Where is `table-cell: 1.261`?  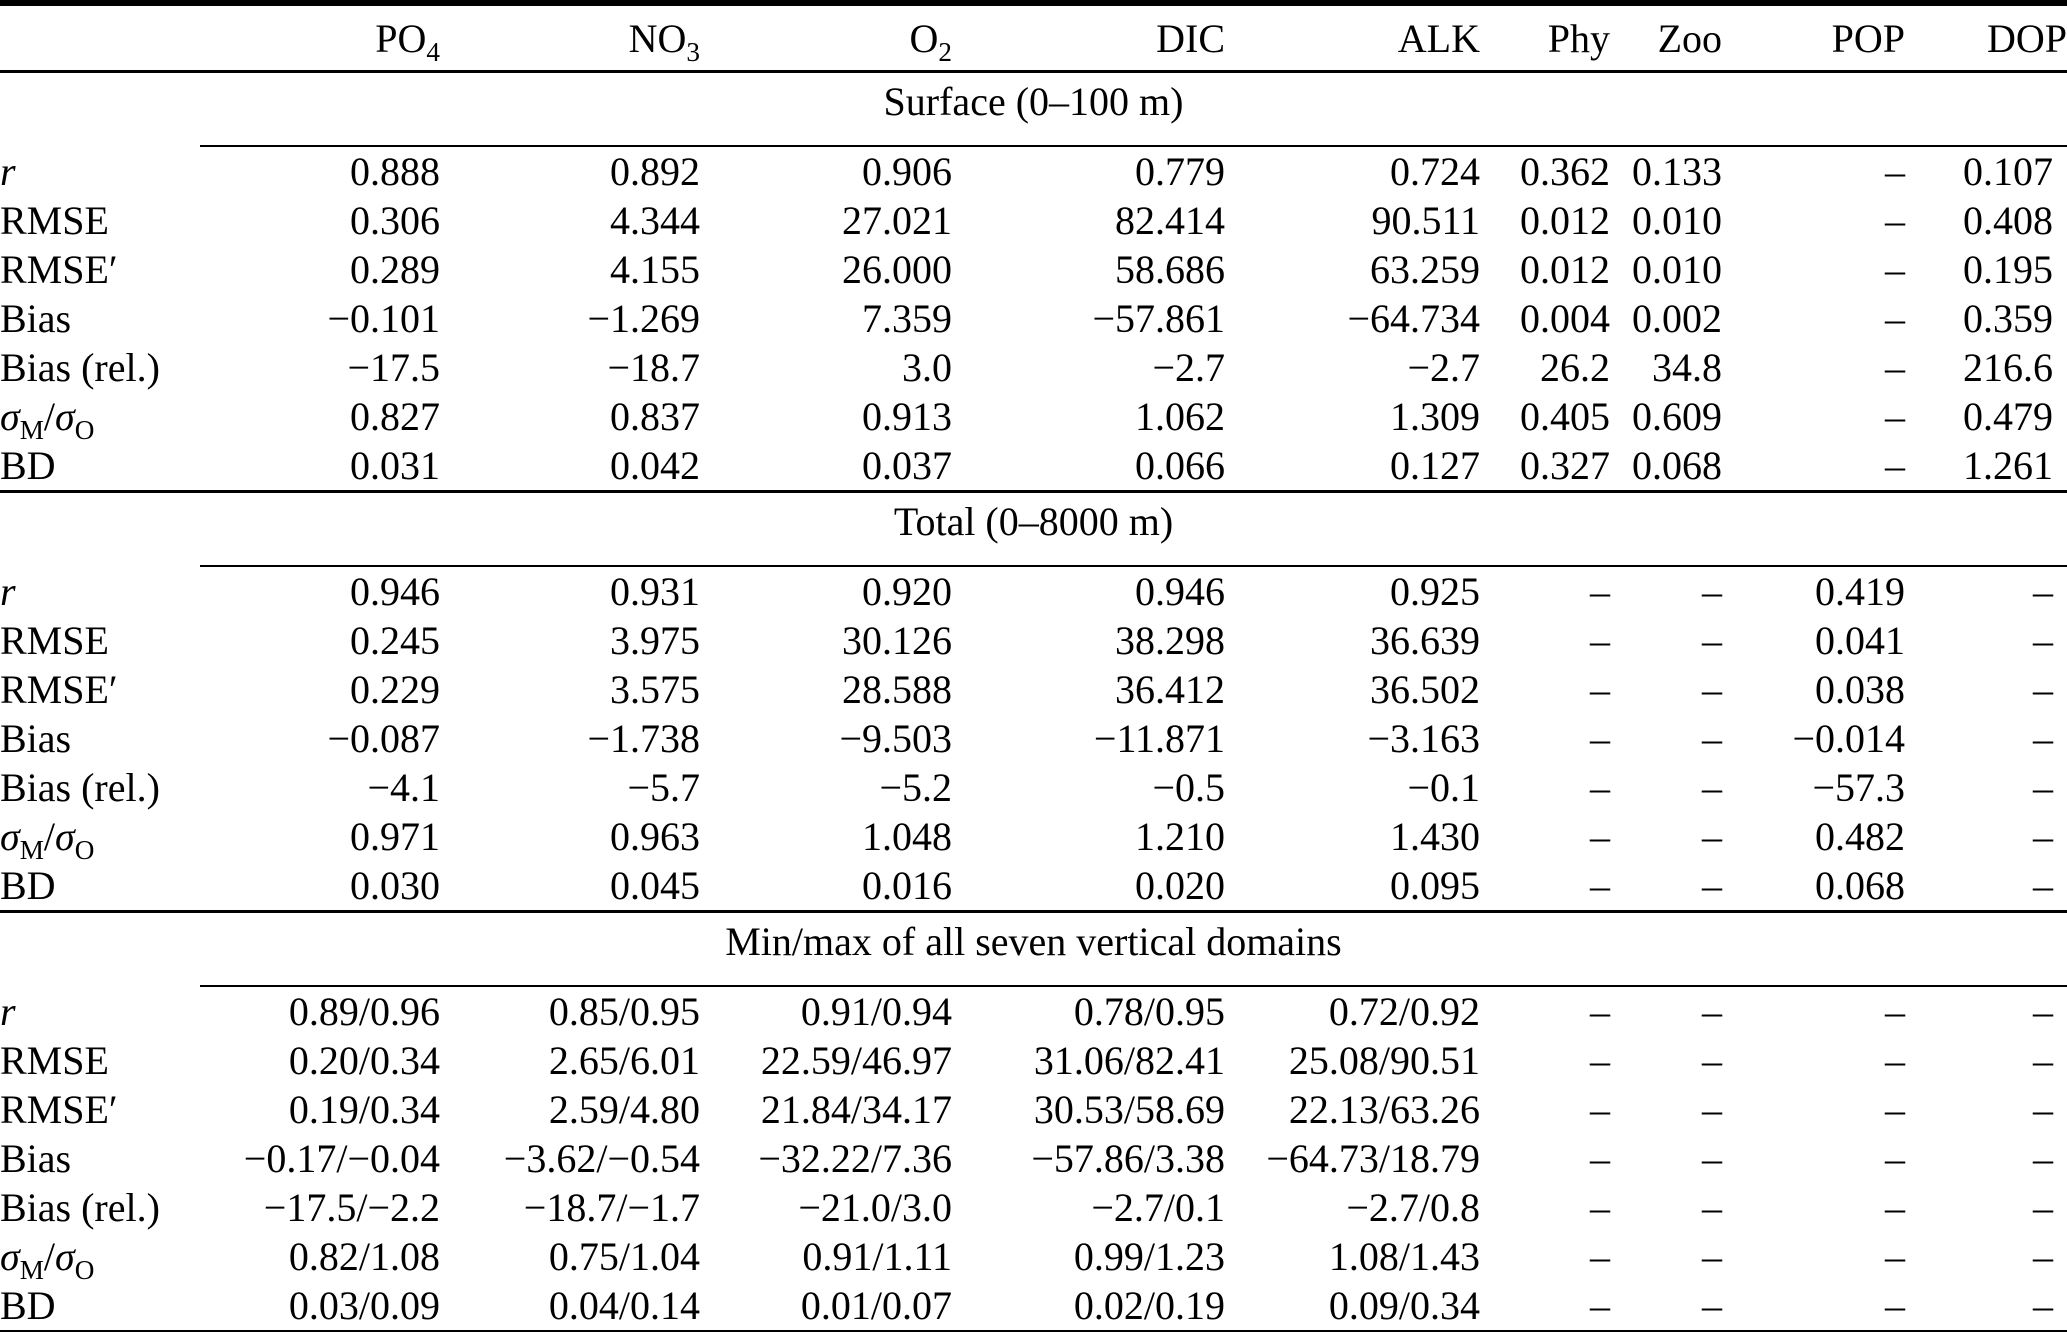 table-cell: 1.261 is located at coordinates (2008, 465).